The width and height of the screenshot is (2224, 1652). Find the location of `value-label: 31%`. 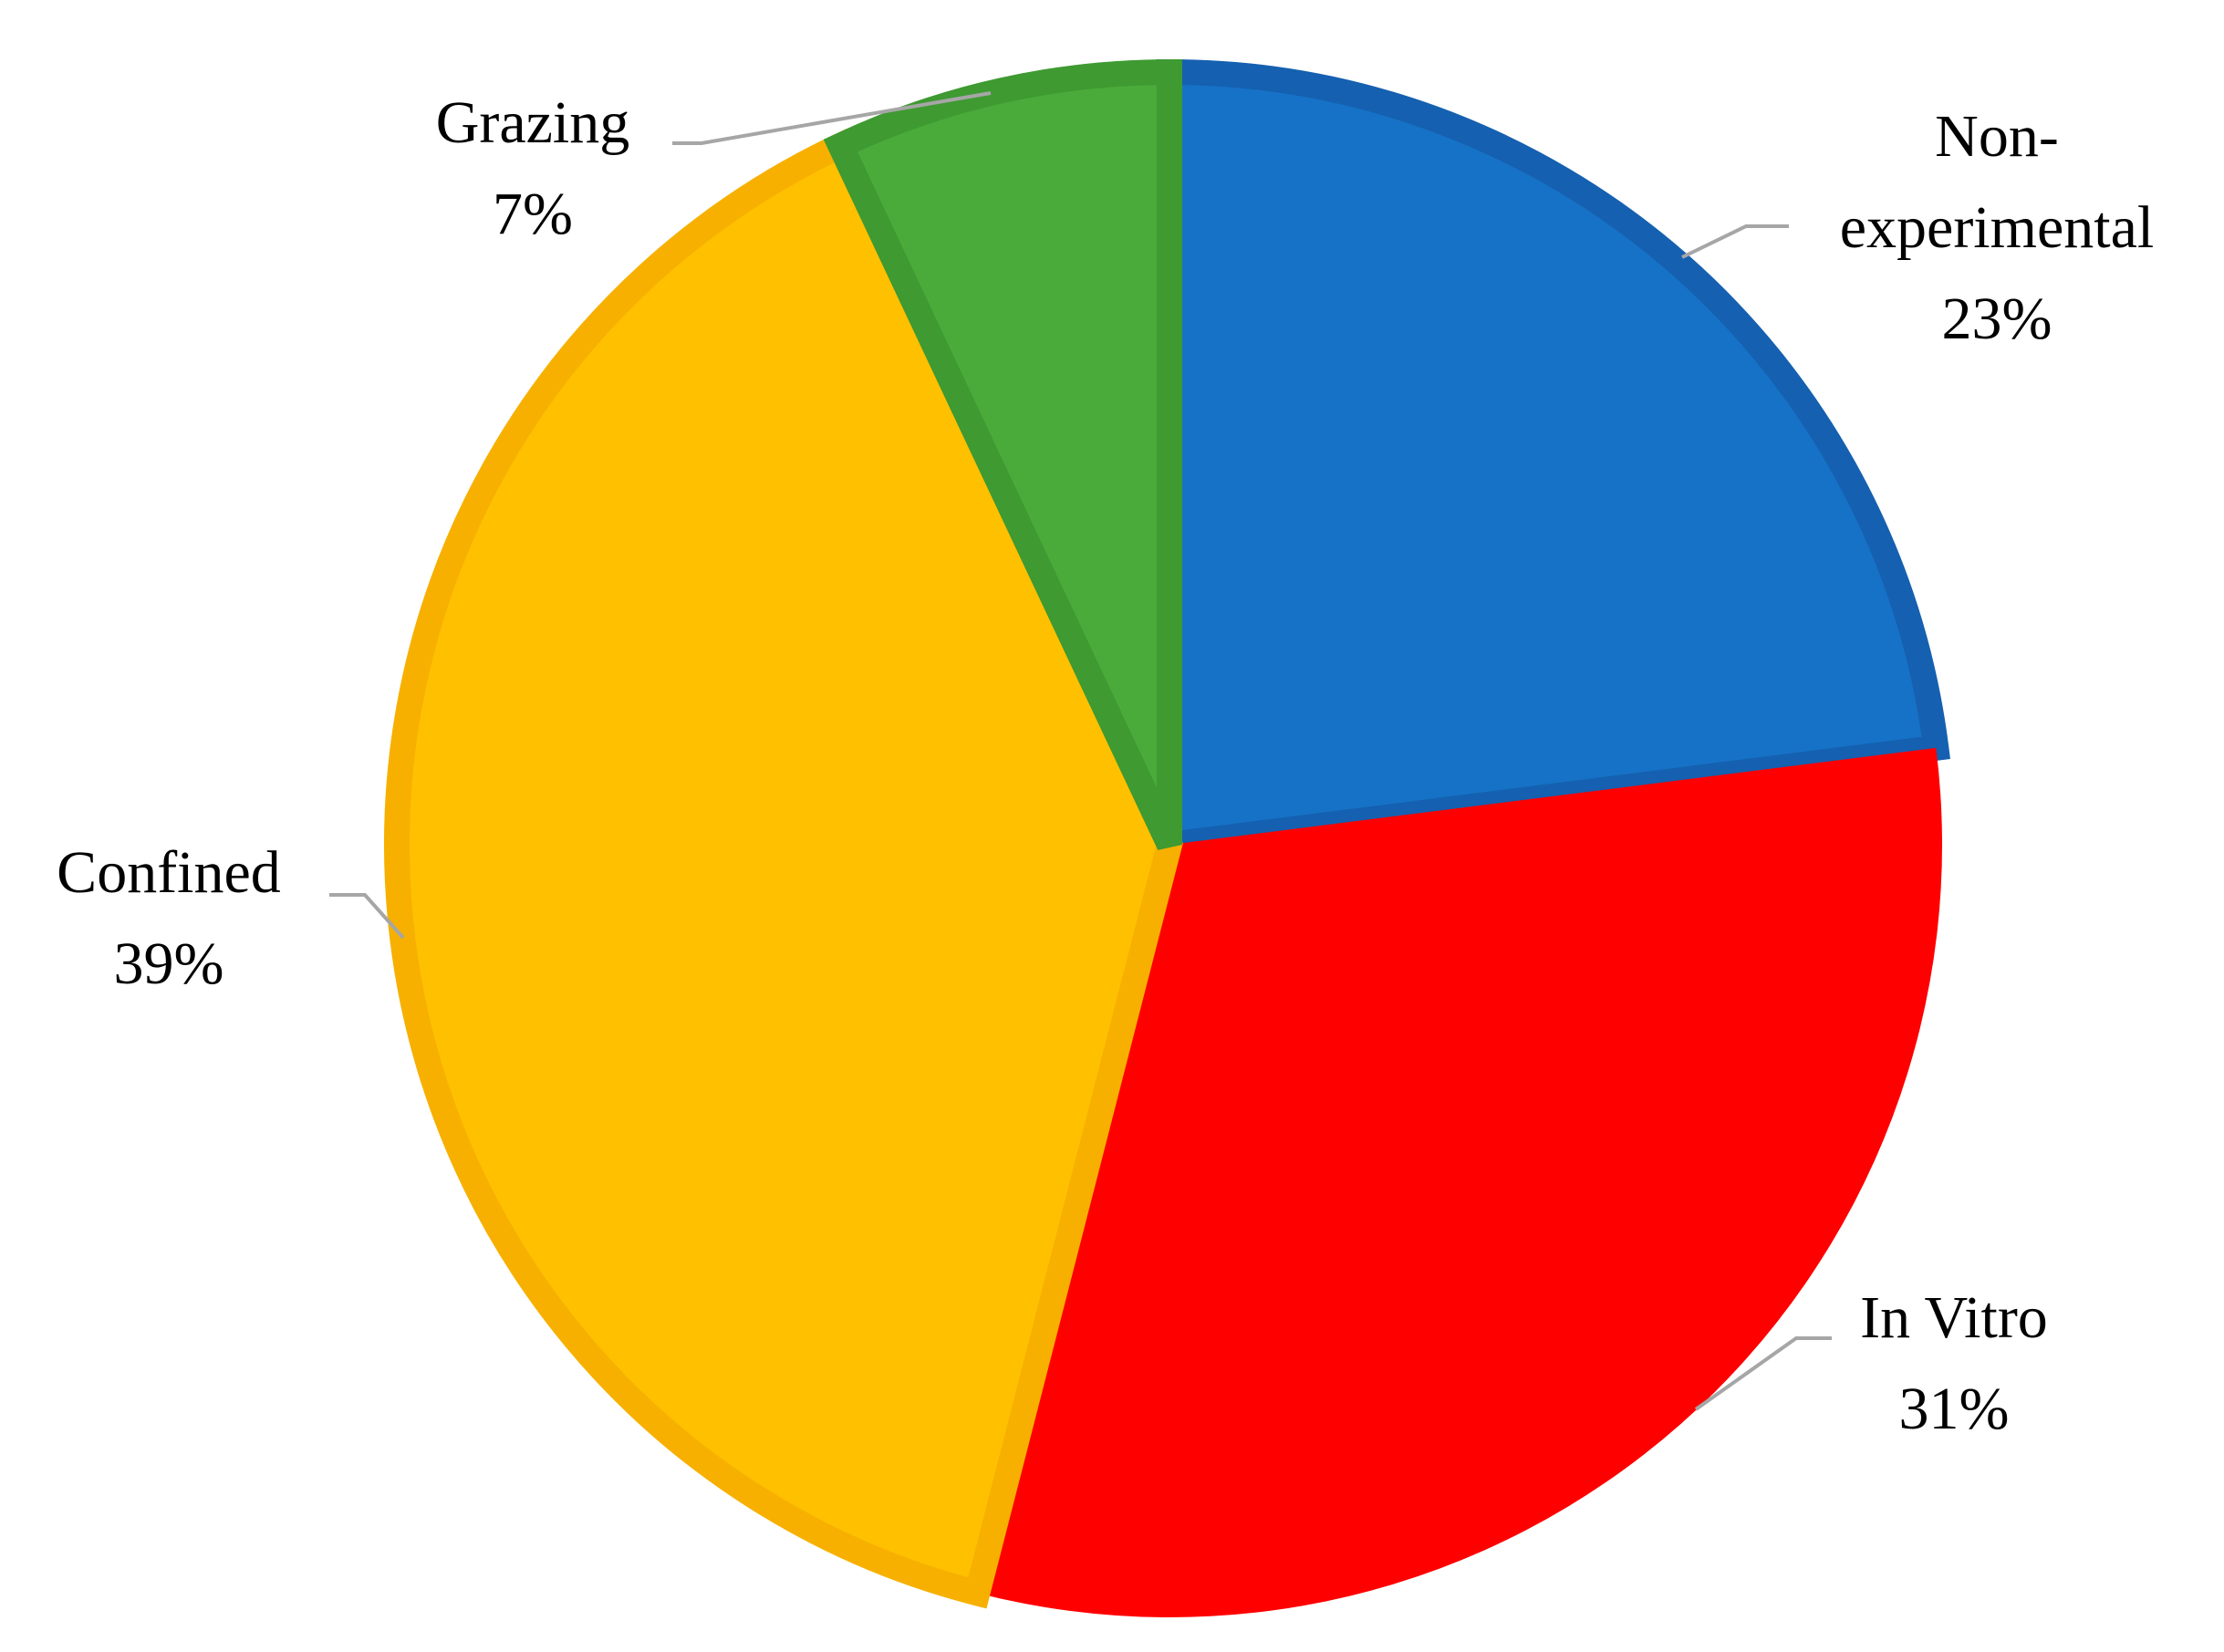

value-label: 31% is located at coordinates (1954, 1409).